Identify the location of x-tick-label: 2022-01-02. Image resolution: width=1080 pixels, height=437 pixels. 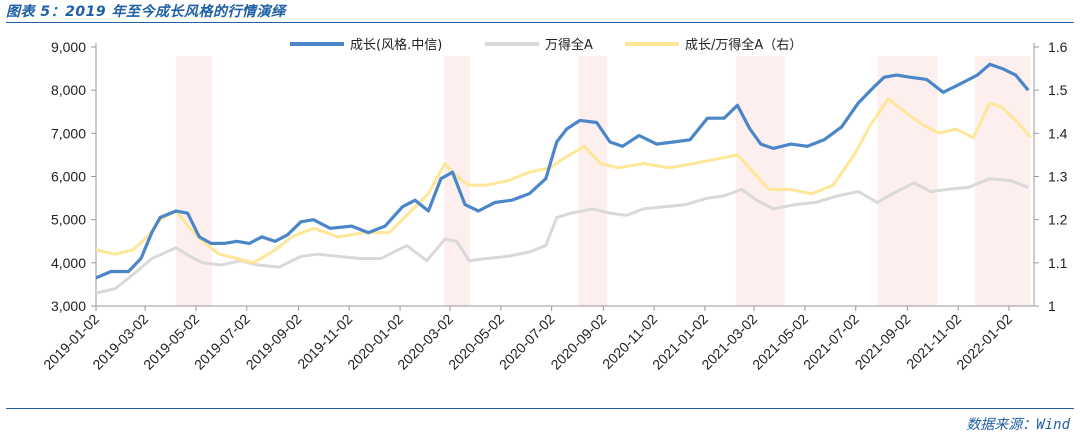
(984, 342).